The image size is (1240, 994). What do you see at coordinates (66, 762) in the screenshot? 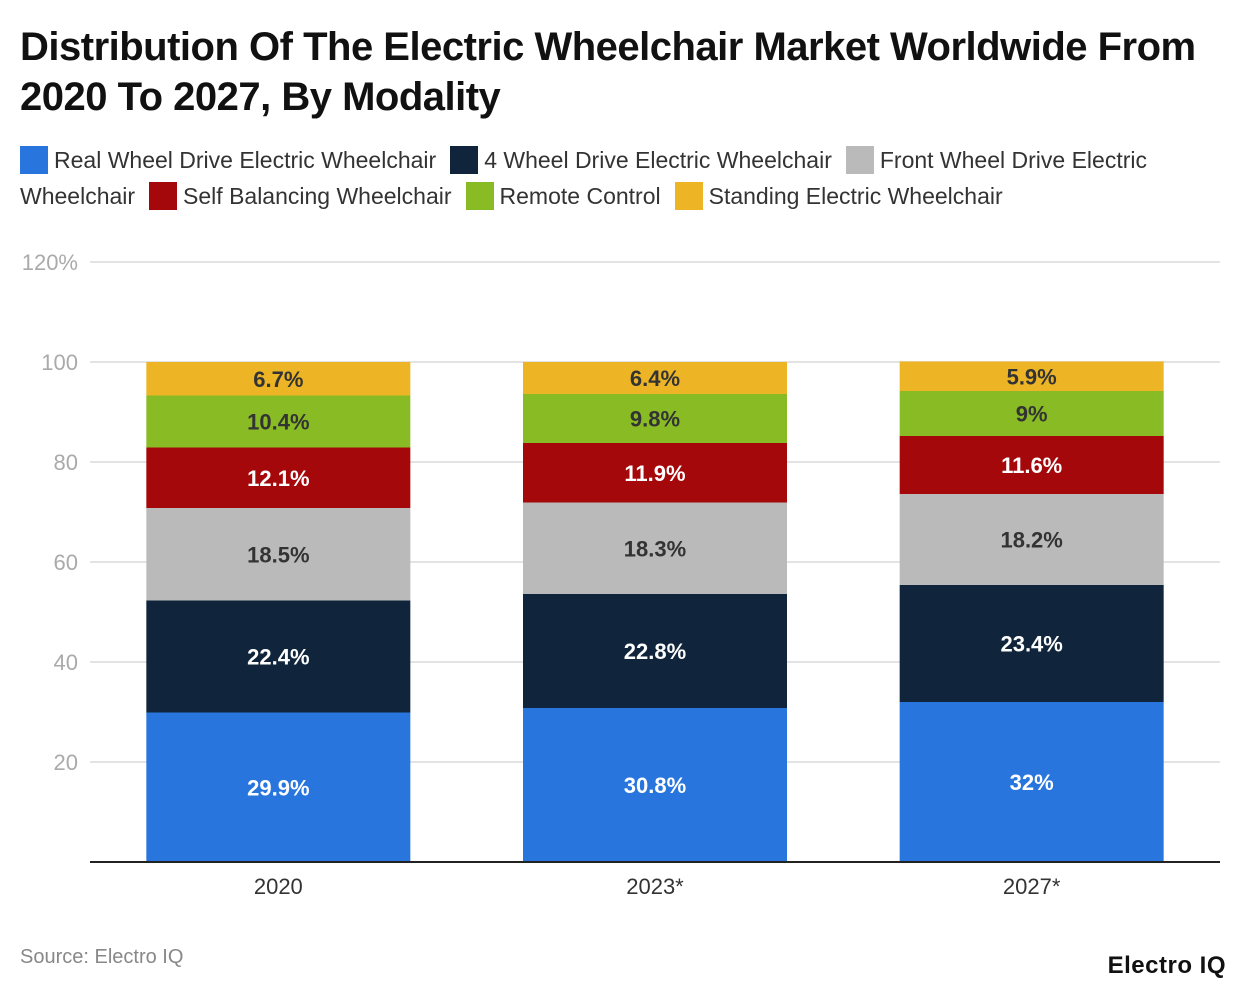
I see `y-tick-label: 20` at bounding box center [66, 762].